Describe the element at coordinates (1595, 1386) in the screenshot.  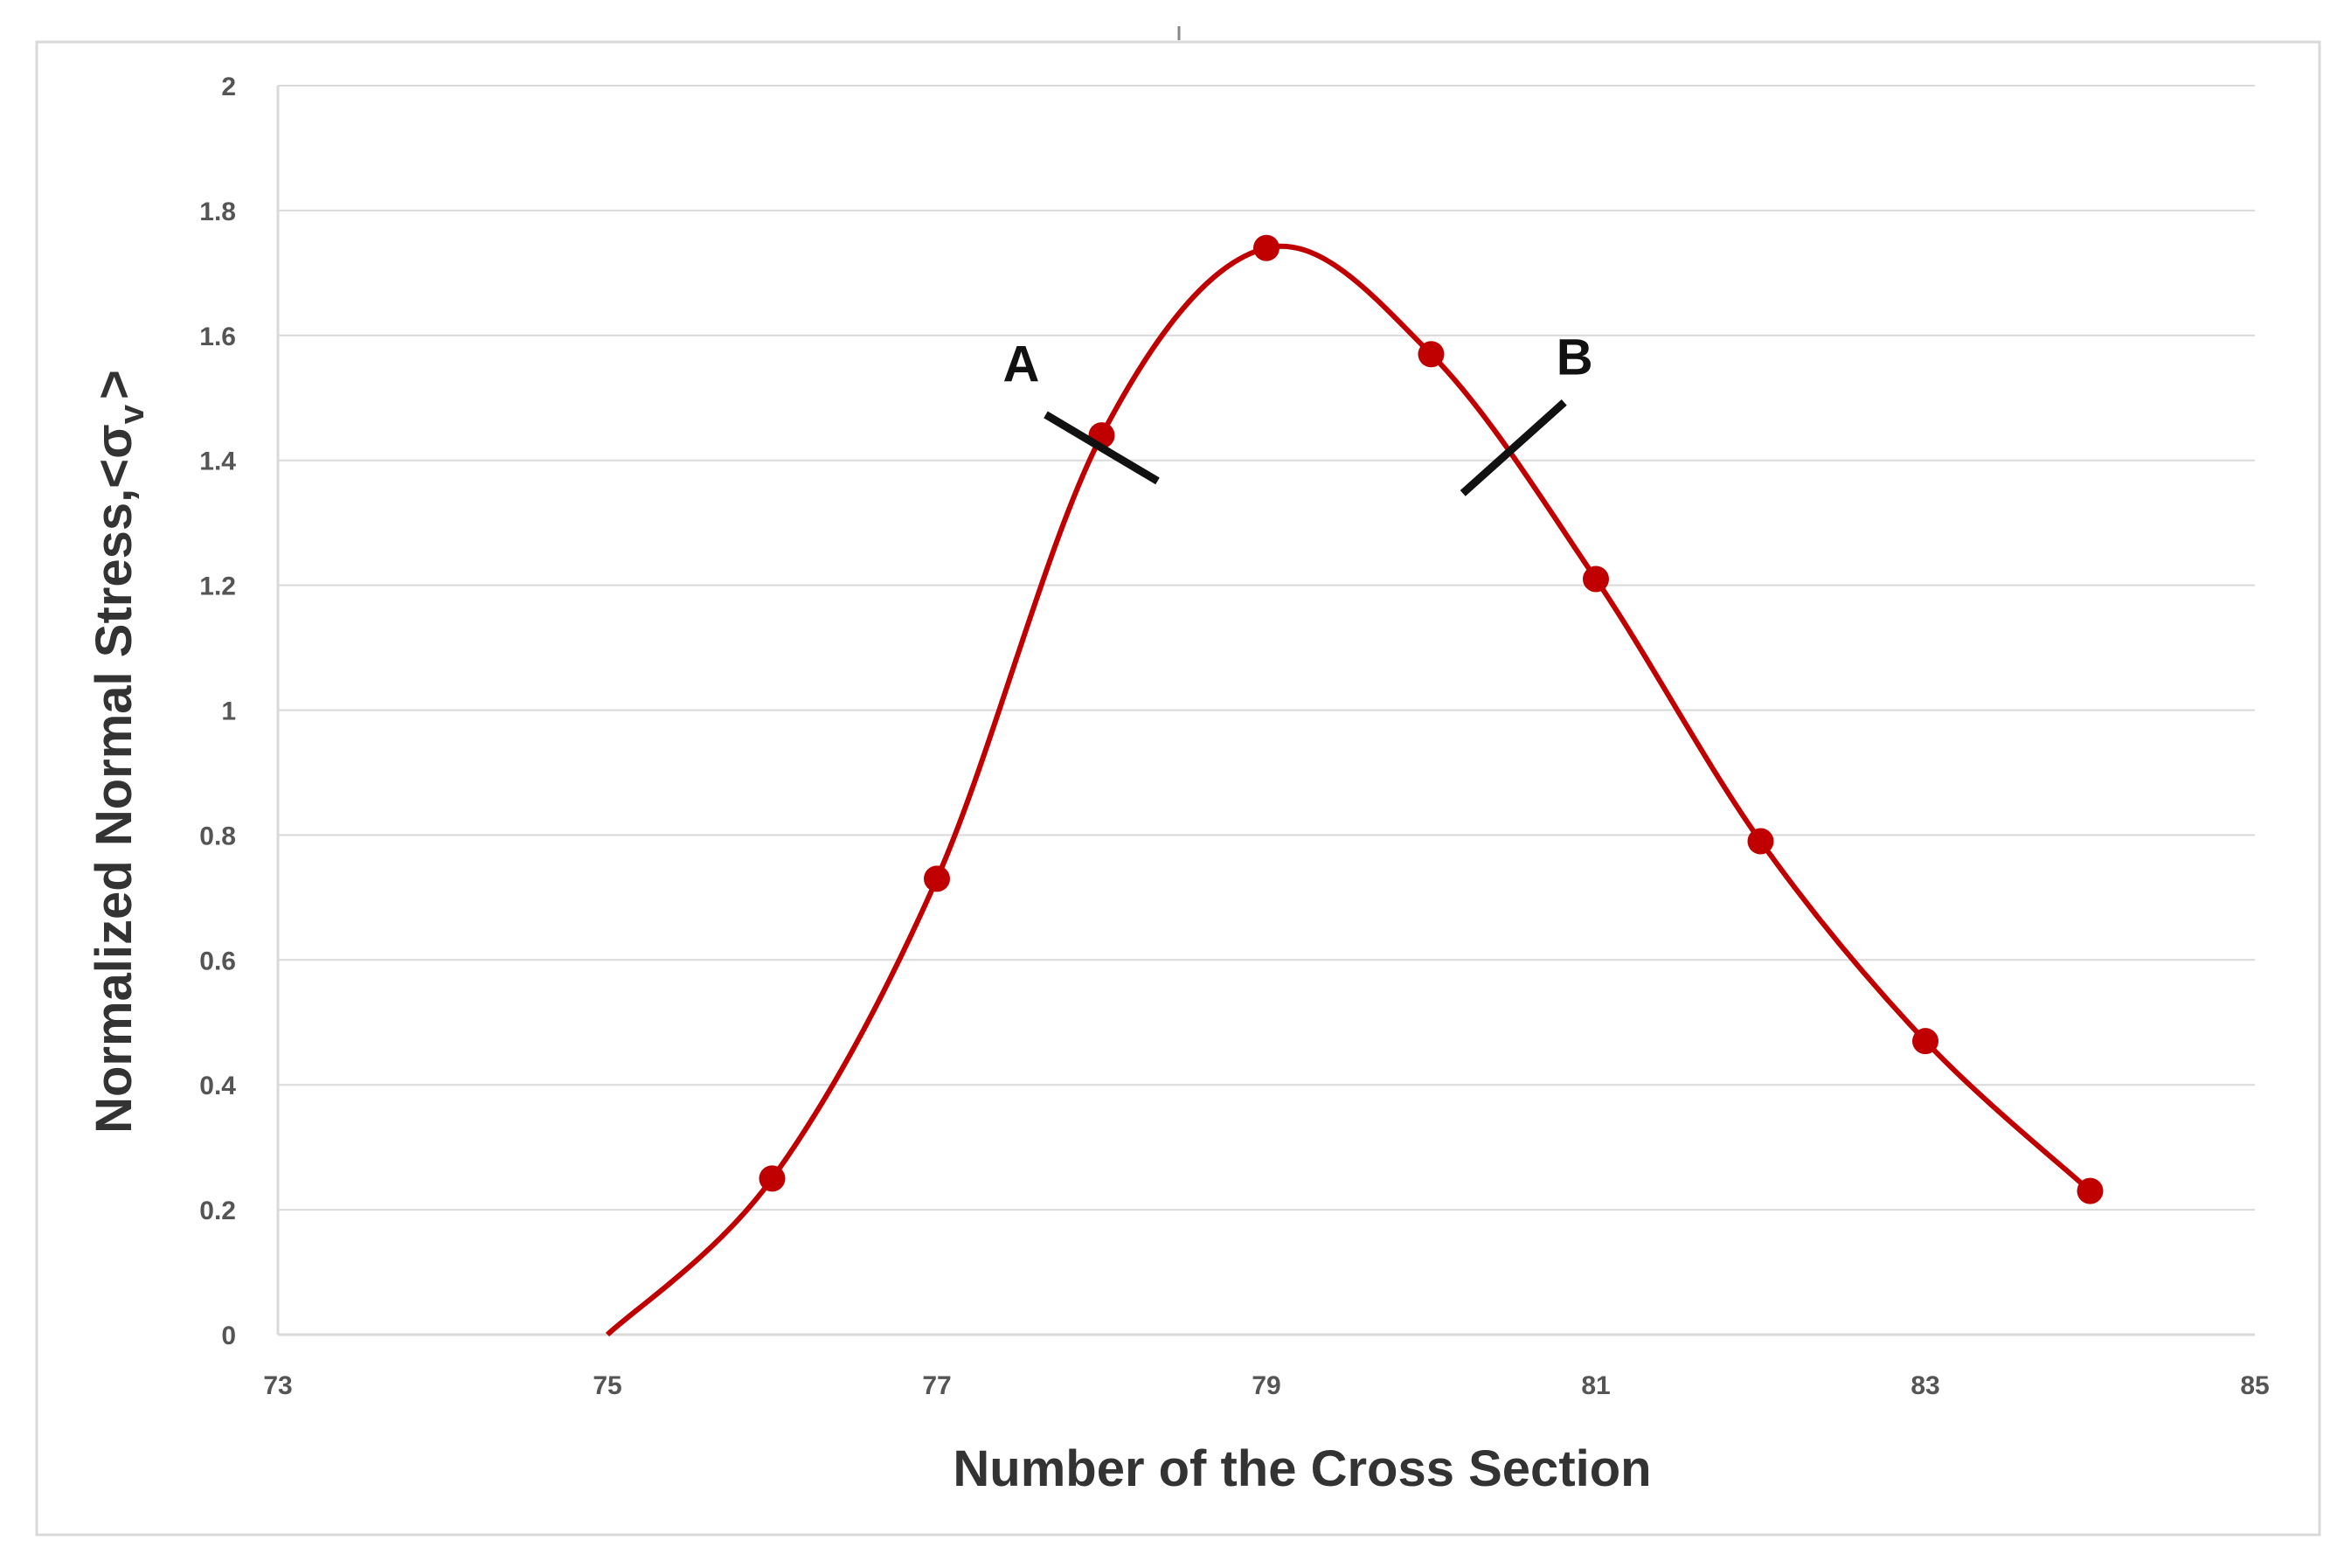
I see `x-tick-label: 81` at that location.